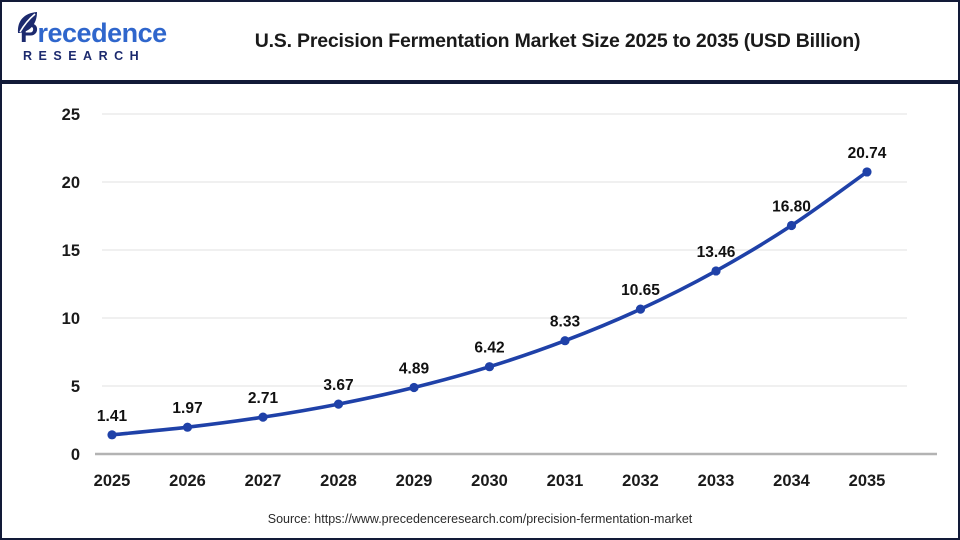  I want to click on logo-subtext: RESEARCH, so click(84, 55).